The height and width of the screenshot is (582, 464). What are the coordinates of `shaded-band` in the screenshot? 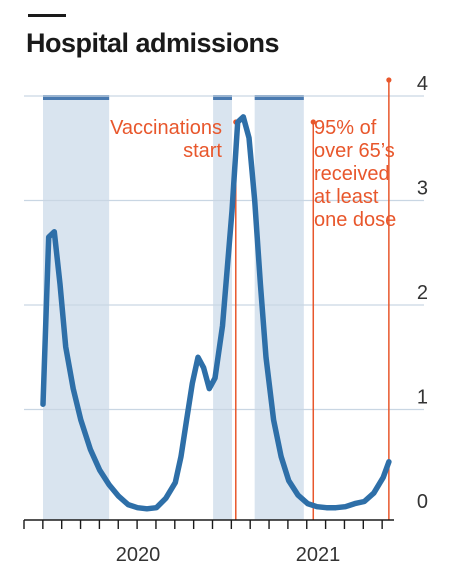 It's located at (76, 308).